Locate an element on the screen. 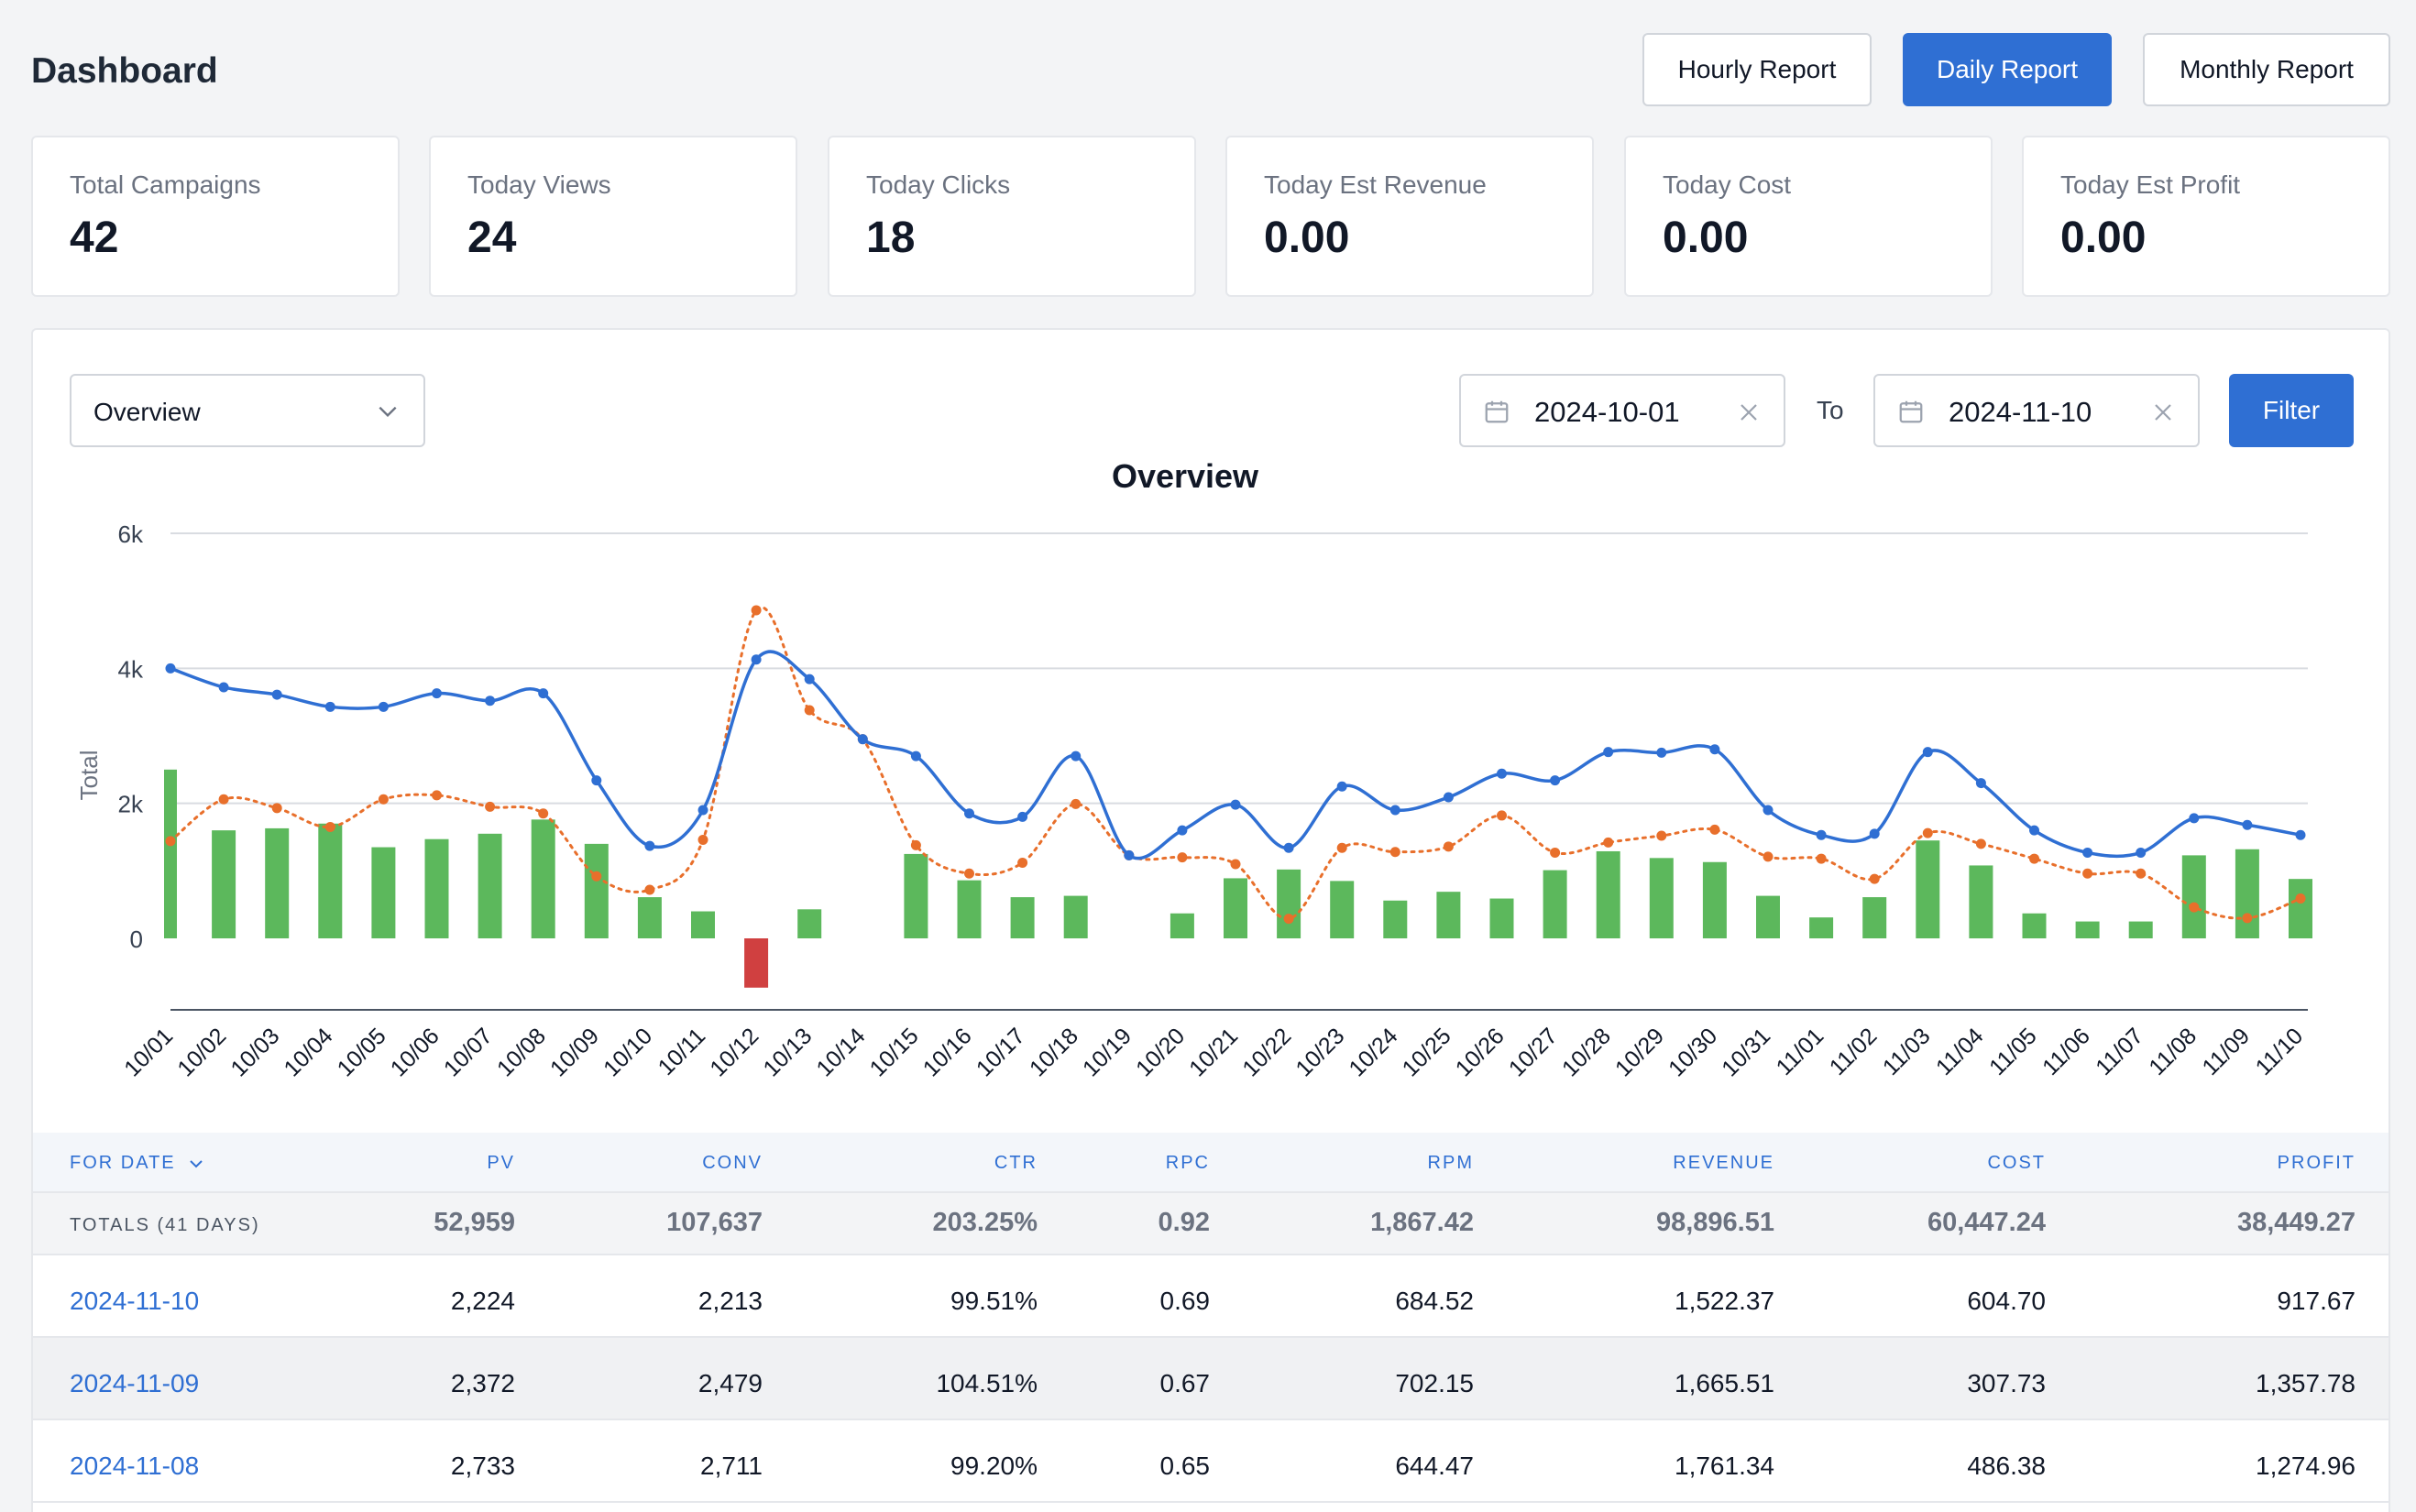  x-tick-label: 10/03 is located at coordinates (254, 1052).